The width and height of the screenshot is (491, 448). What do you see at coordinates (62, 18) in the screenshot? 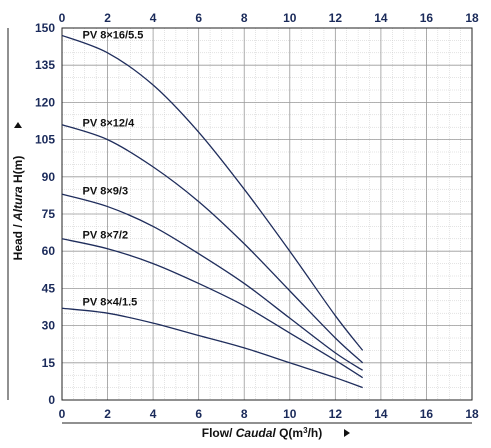
I see `x-tick-label-top: 0` at bounding box center [62, 18].